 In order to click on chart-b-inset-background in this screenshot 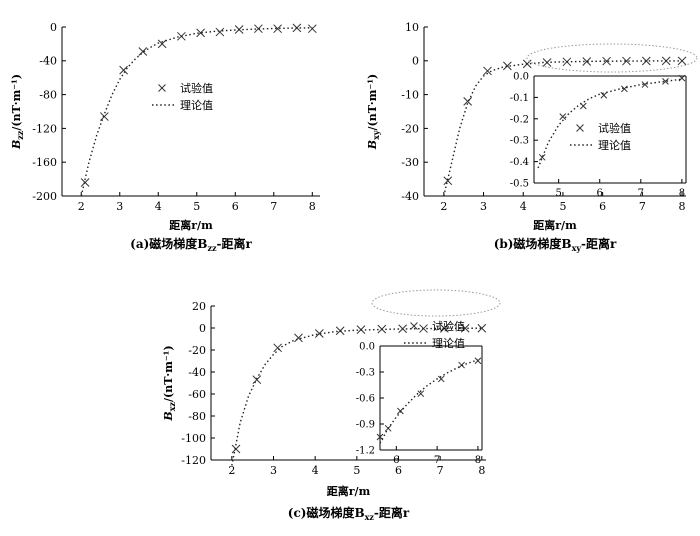, I will do `click(610, 129)`.